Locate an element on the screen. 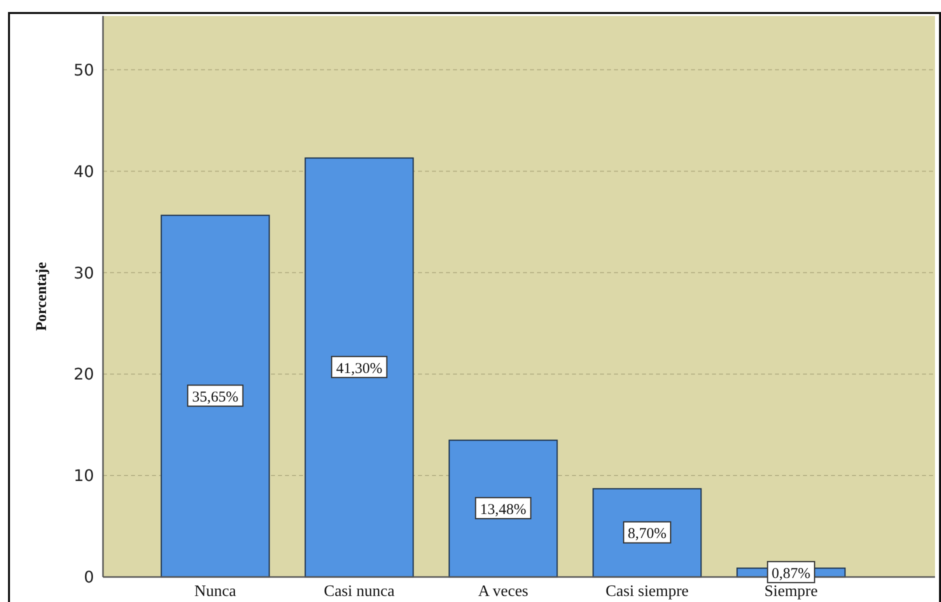  data-label: 35,65% is located at coordinates (215, 397).